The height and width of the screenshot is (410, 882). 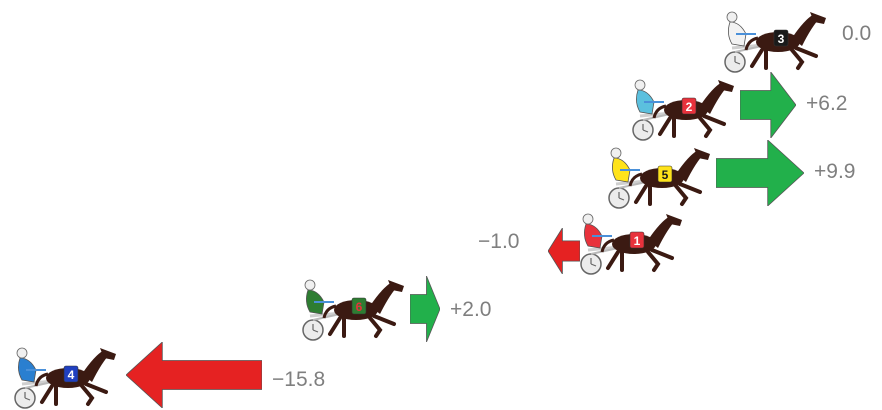 I want to click on saddle-pad: 2, so click(x=689, y=106).